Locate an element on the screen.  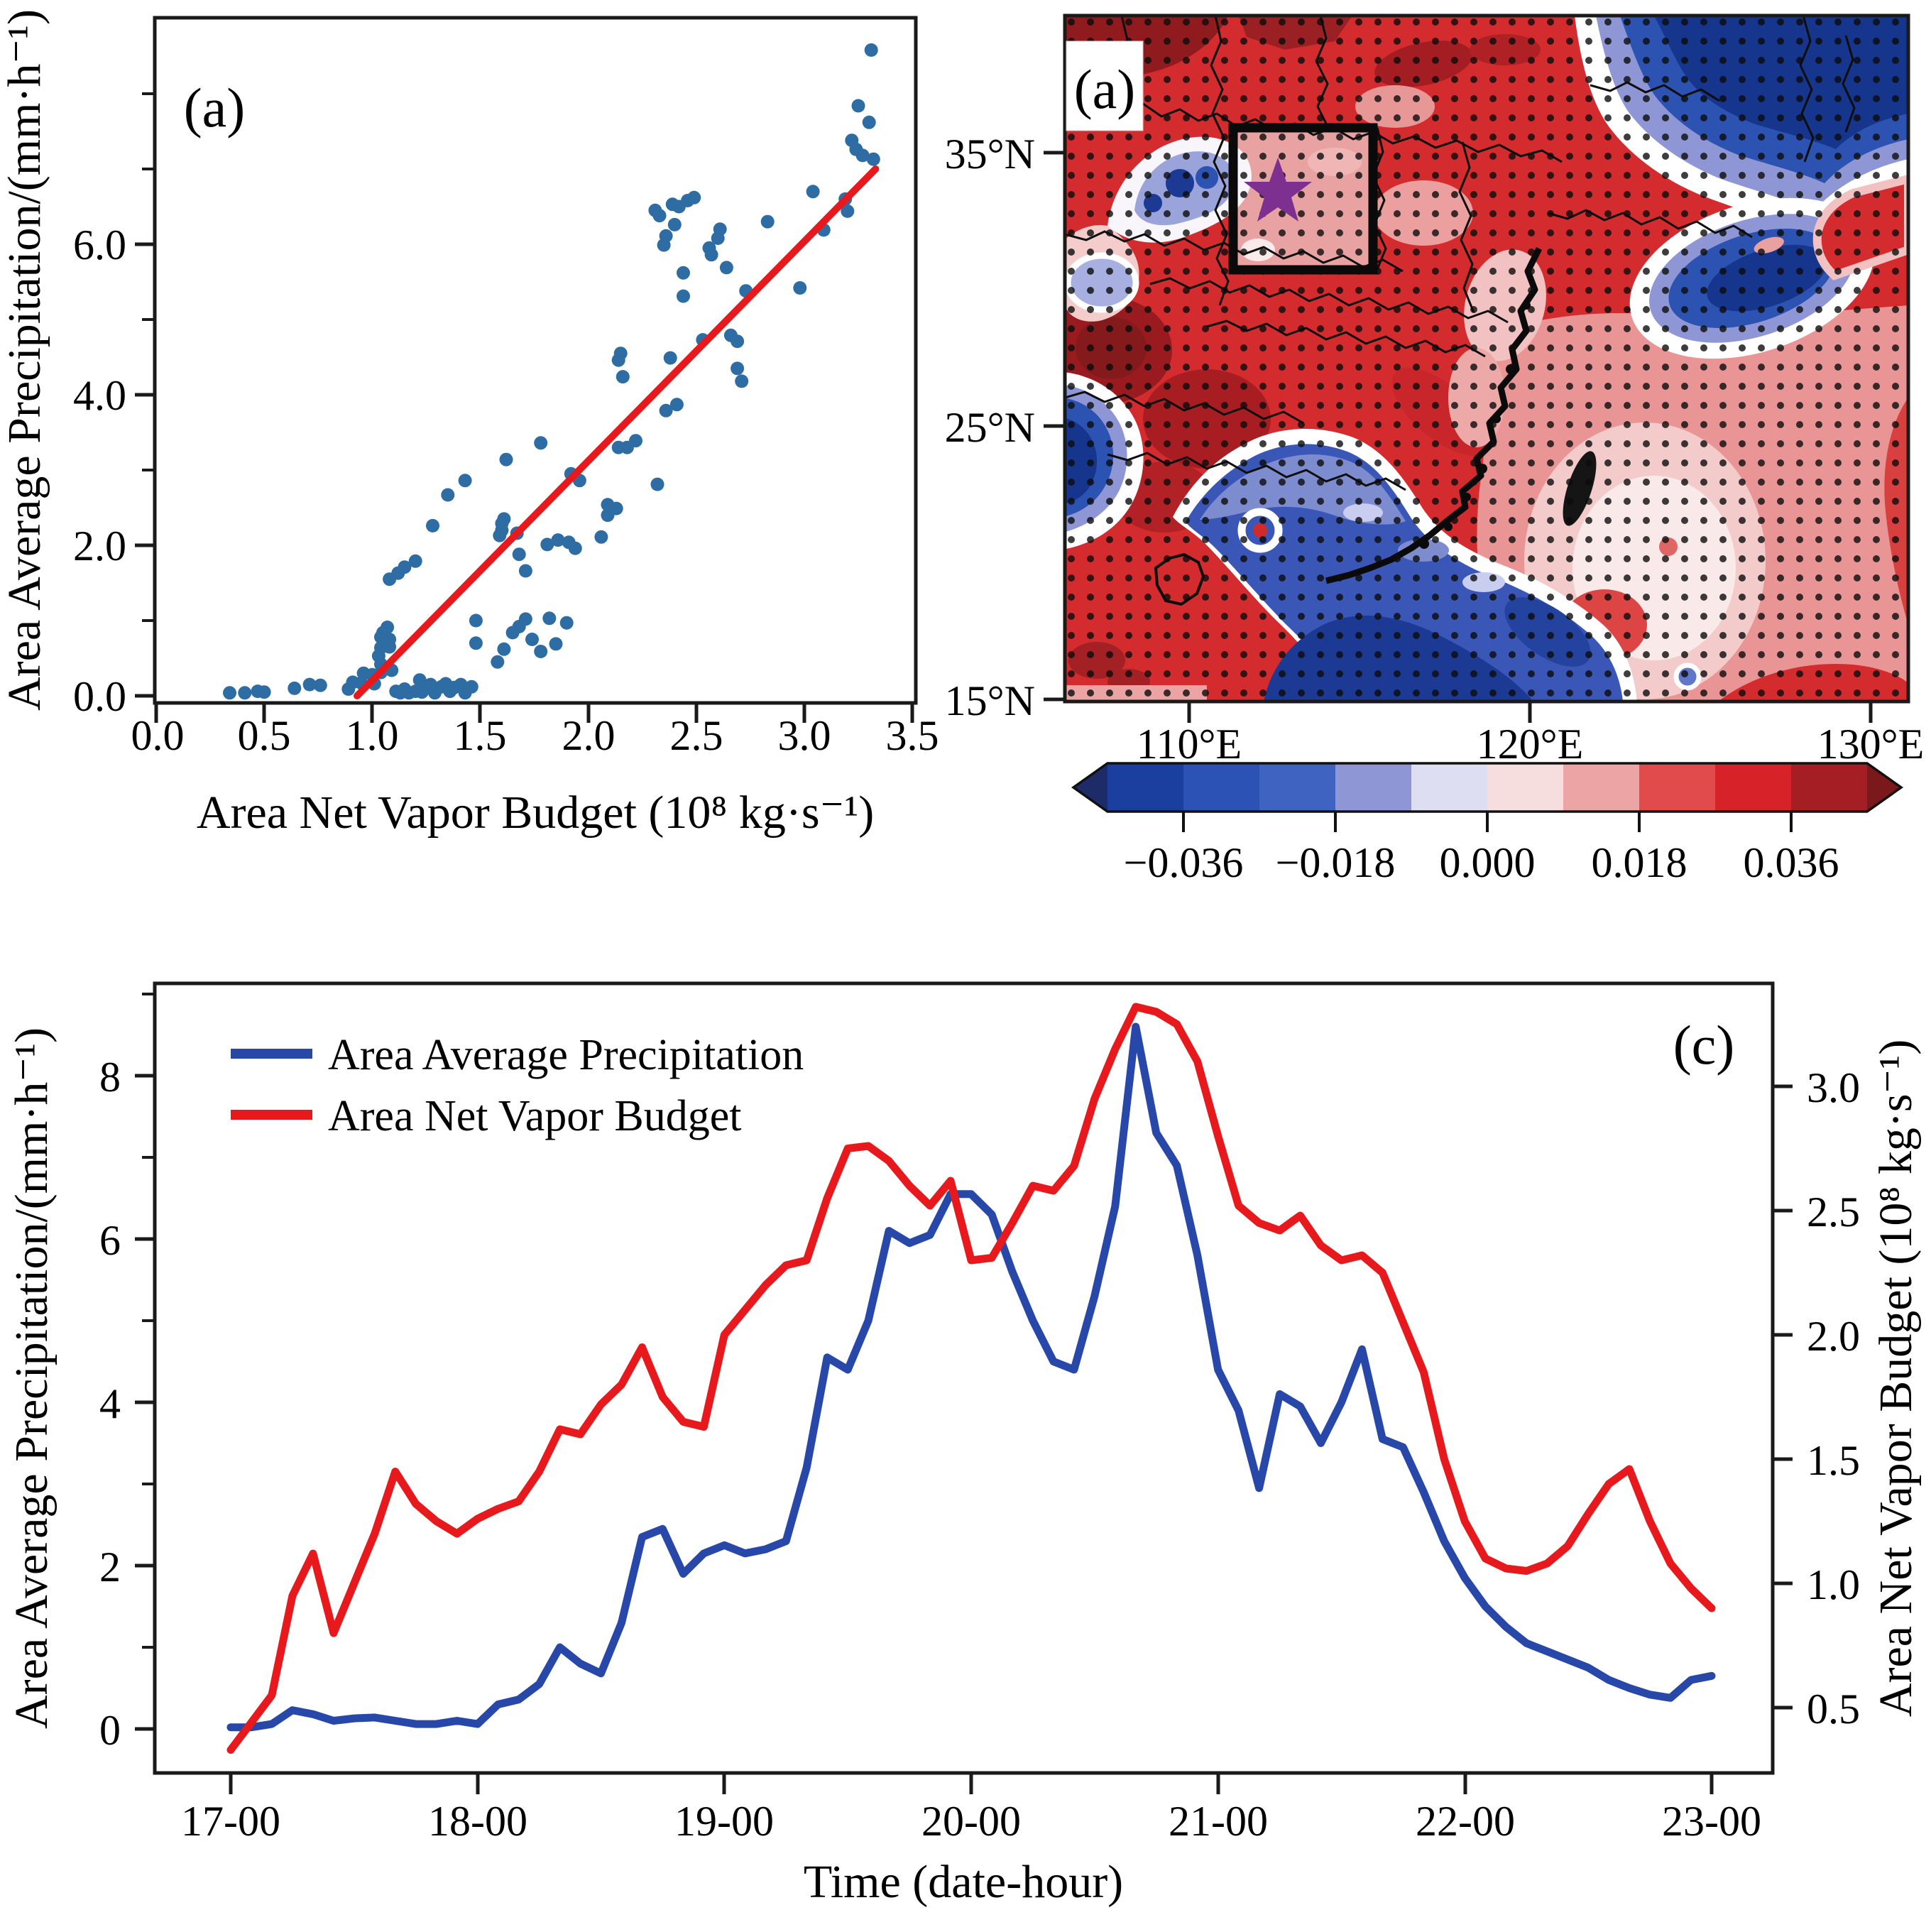
legend-label-vapor: Area Net Vapor Budget is located at coordinates (535, 1116).